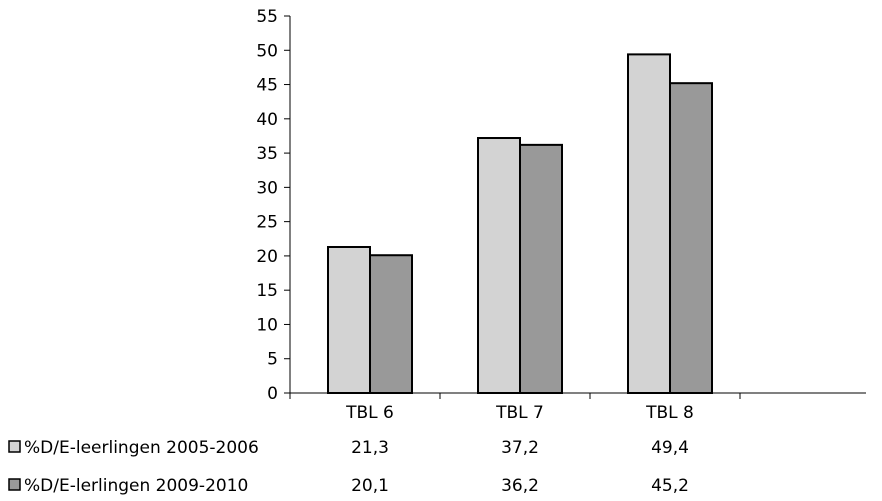 This screenshot has height=501, width=882. I want to click on data-value-label: 20,1, so click(370, 486).